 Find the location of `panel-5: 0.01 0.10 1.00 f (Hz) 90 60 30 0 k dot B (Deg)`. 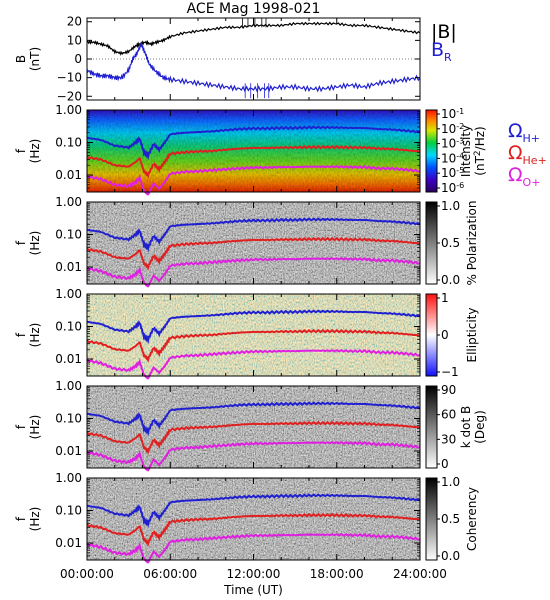

panel-5: 0.01 0.10 1.00 f (Hz) 90 60 30 0 k dot B (Deg) is located at coordinates (250, 425).